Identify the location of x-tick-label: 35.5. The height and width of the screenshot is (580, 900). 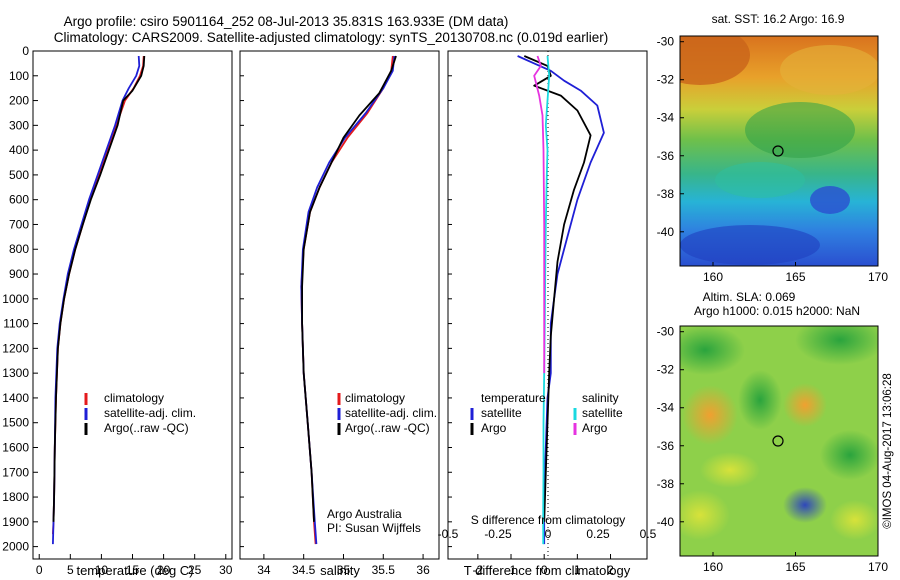
(384, 570).